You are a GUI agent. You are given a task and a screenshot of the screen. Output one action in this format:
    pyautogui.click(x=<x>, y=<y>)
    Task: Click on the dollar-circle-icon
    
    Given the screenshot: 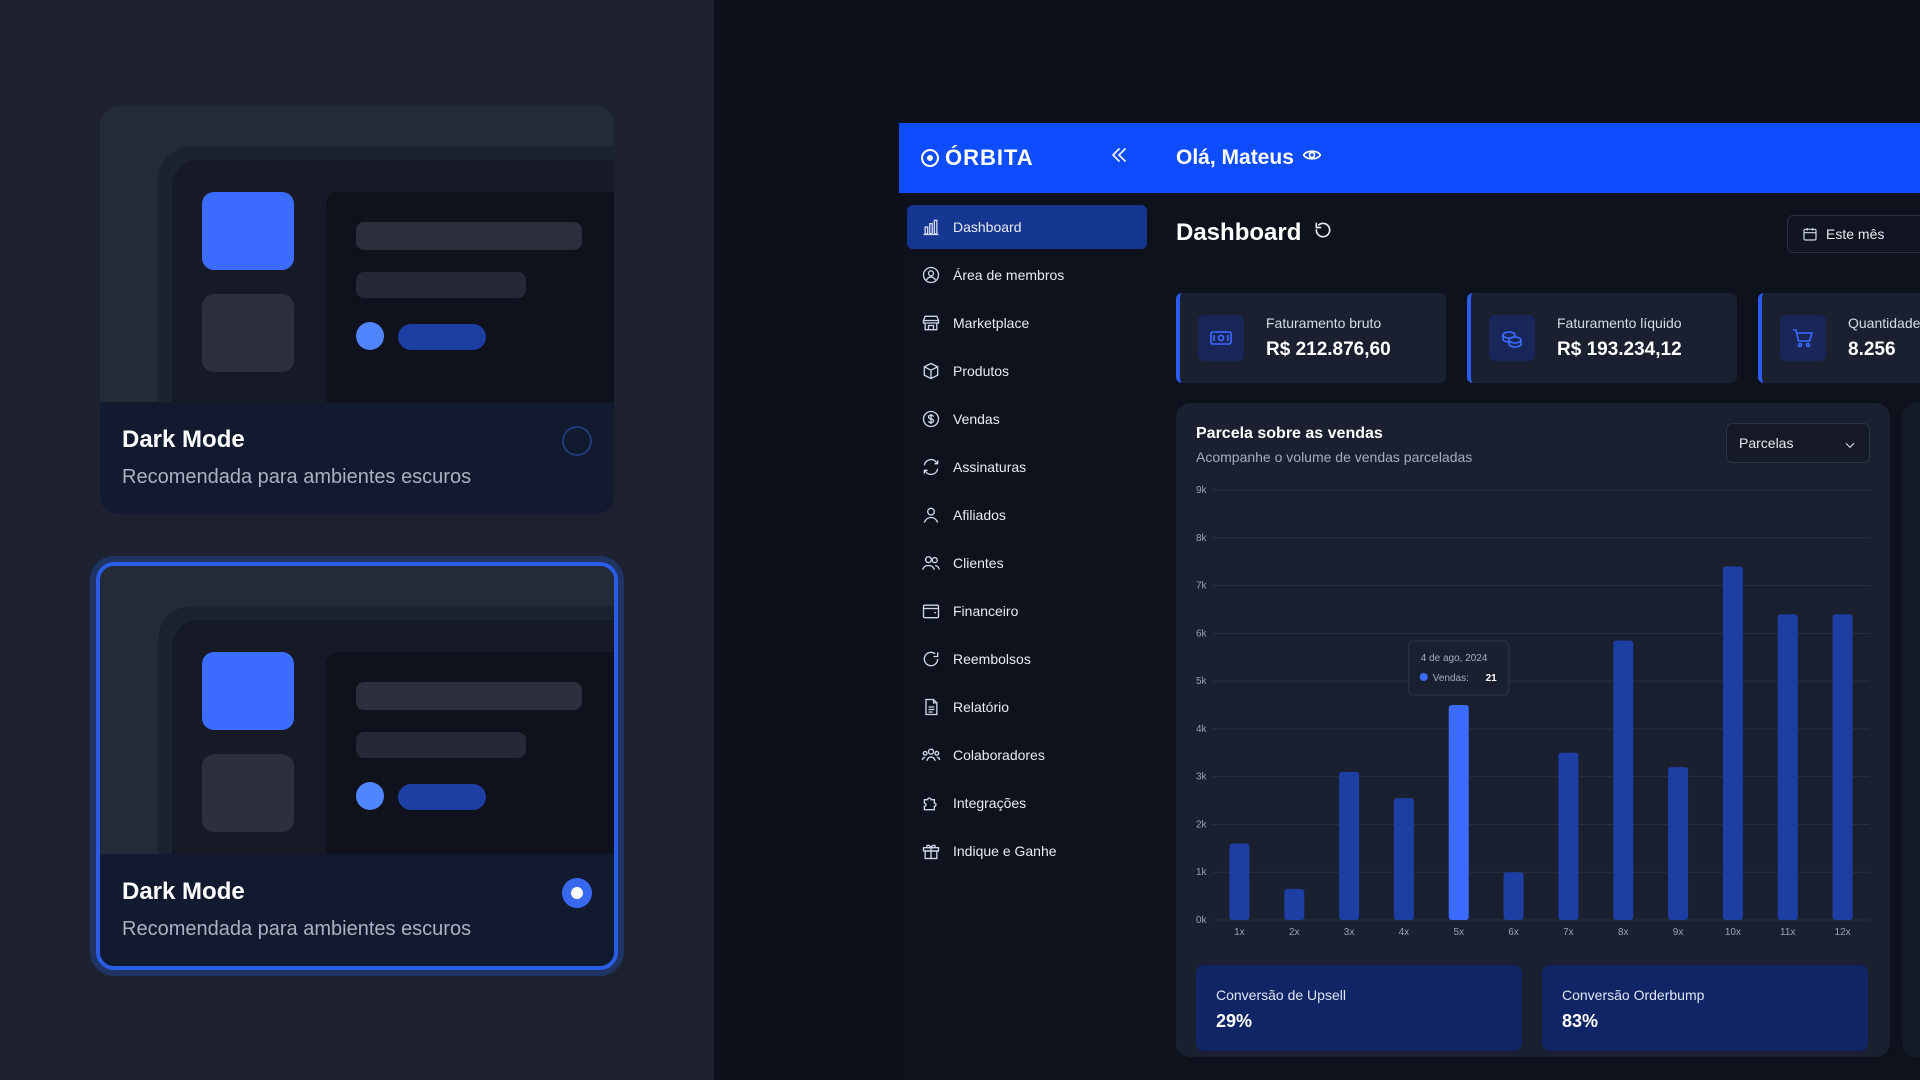 What is the action you would take?
    pyautogui.click(x=931, y=419)
    